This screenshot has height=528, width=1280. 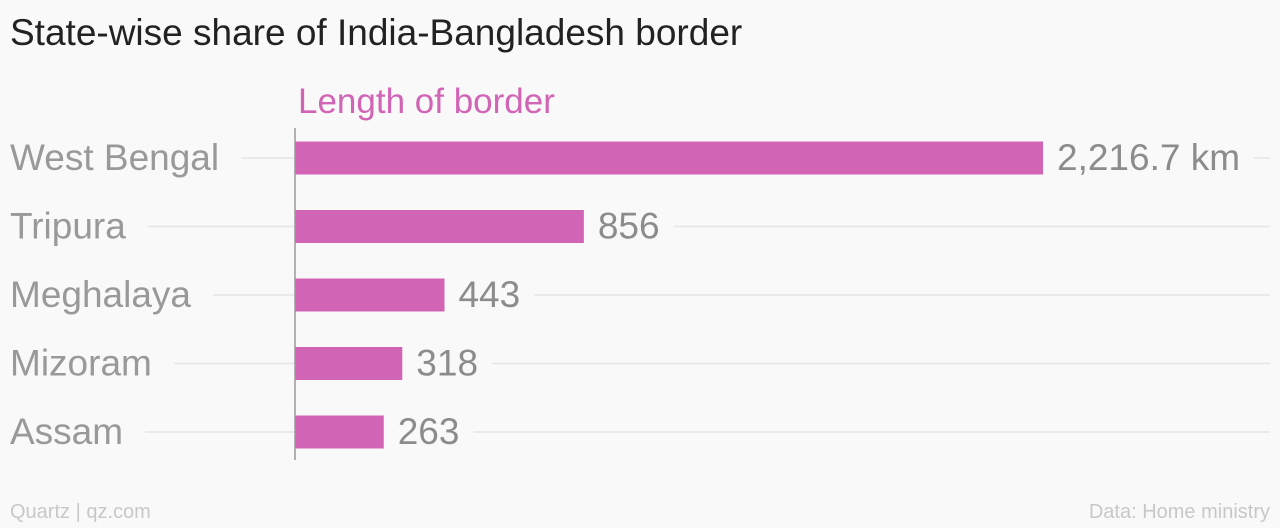 What do you see at coordinates (1179, 512) in the screenshot?
I see `source-text: Data: Home ministry` at bounding box center [1179, 512].